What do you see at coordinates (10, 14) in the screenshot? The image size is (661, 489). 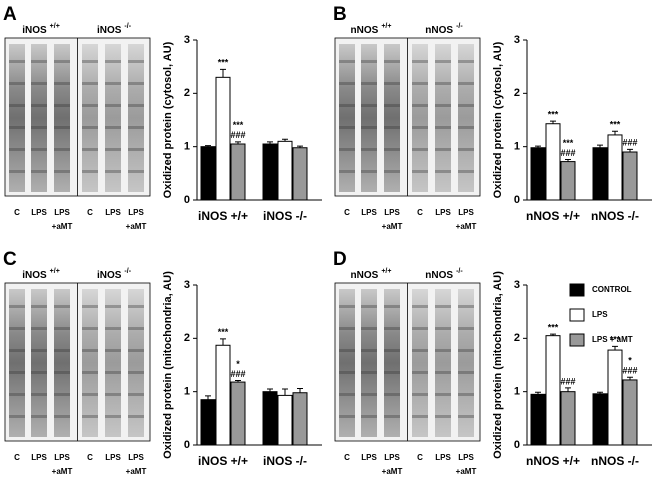 I see `panel-letter: A` at bounding box center [10, 14].